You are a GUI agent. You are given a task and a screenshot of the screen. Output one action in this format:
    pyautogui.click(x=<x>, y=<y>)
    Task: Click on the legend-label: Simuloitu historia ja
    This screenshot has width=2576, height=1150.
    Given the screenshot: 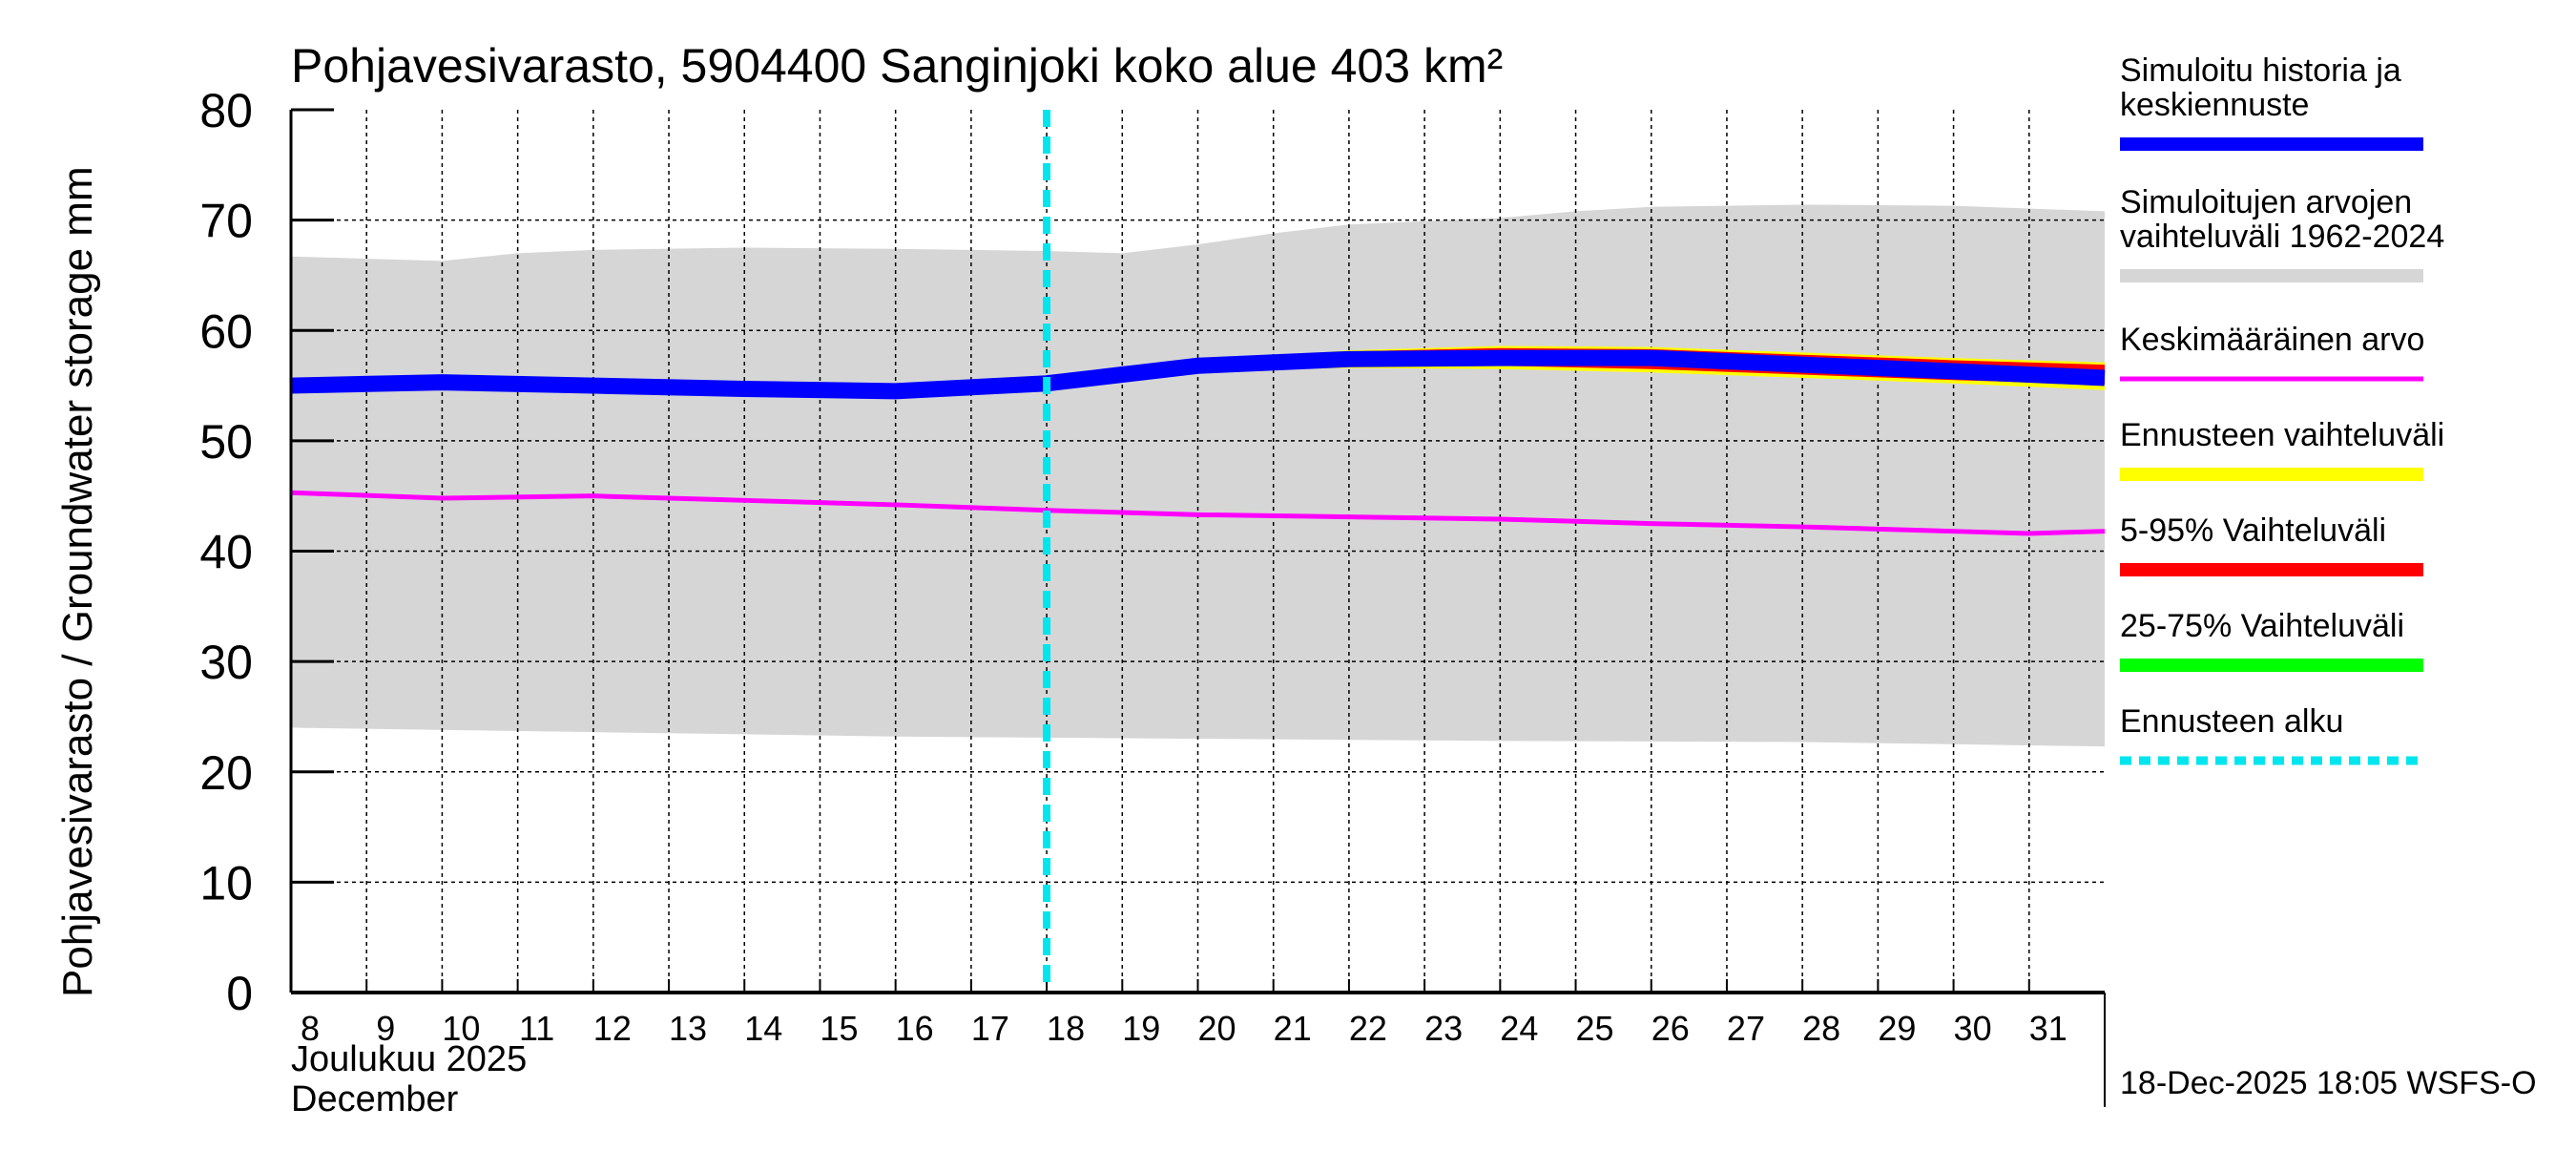 What is the action you would take?
    pyautogui.click(x=2260, y=70)
    